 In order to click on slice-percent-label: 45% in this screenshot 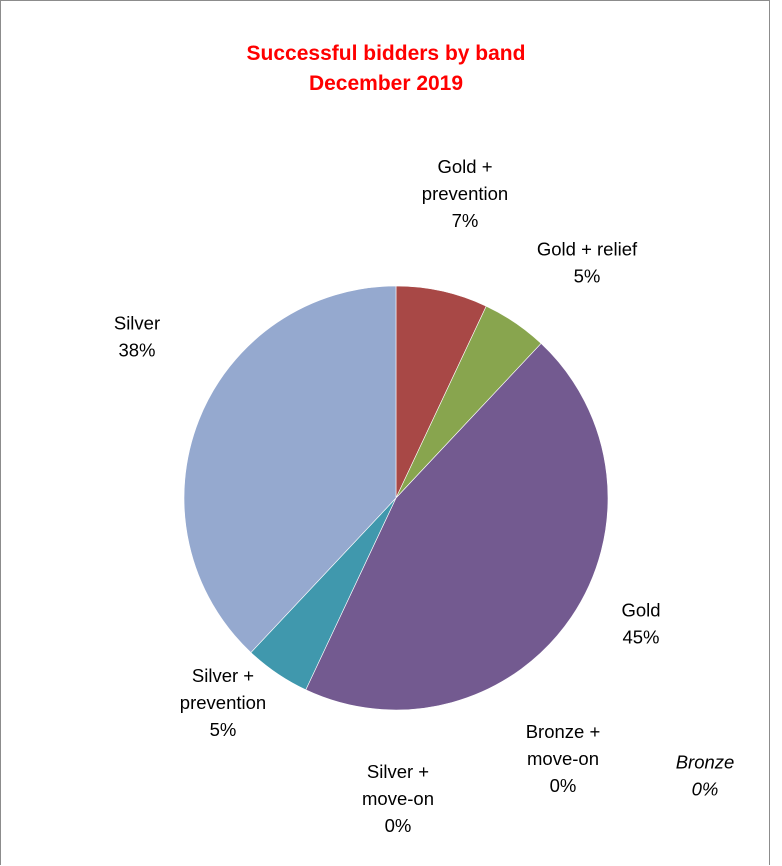, I will do `click(640, 637)`.